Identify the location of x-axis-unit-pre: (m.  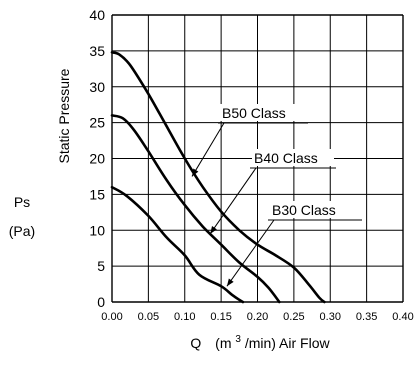
(223, 343).